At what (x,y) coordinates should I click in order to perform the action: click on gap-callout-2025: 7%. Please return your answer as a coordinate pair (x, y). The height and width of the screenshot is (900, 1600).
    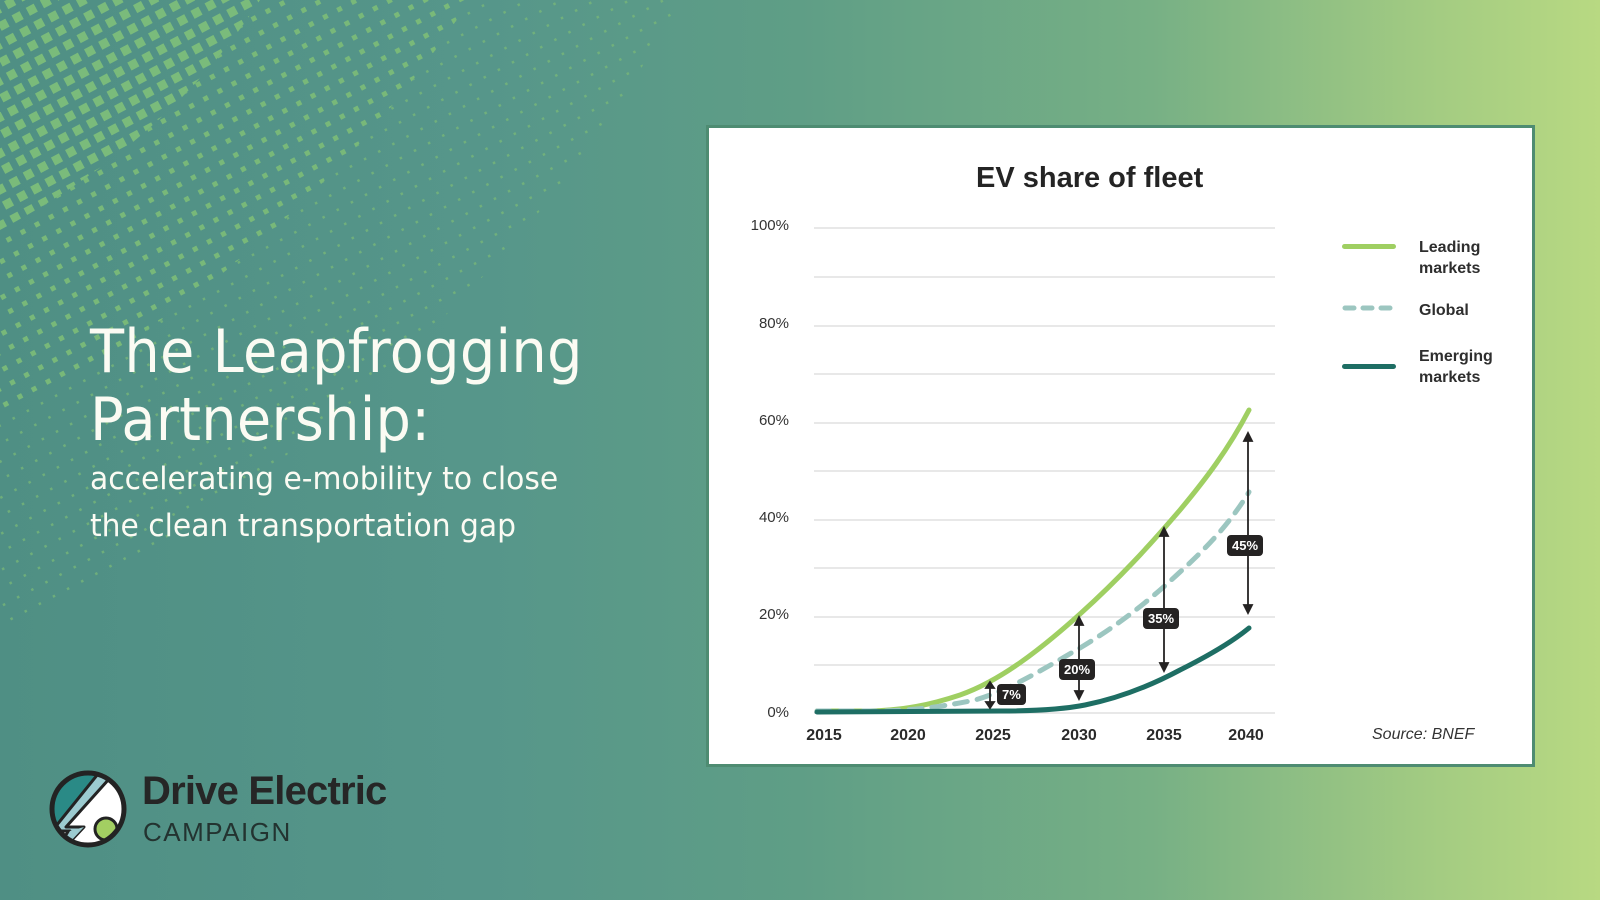
    Looking at the image, I should click on (1011, 694).